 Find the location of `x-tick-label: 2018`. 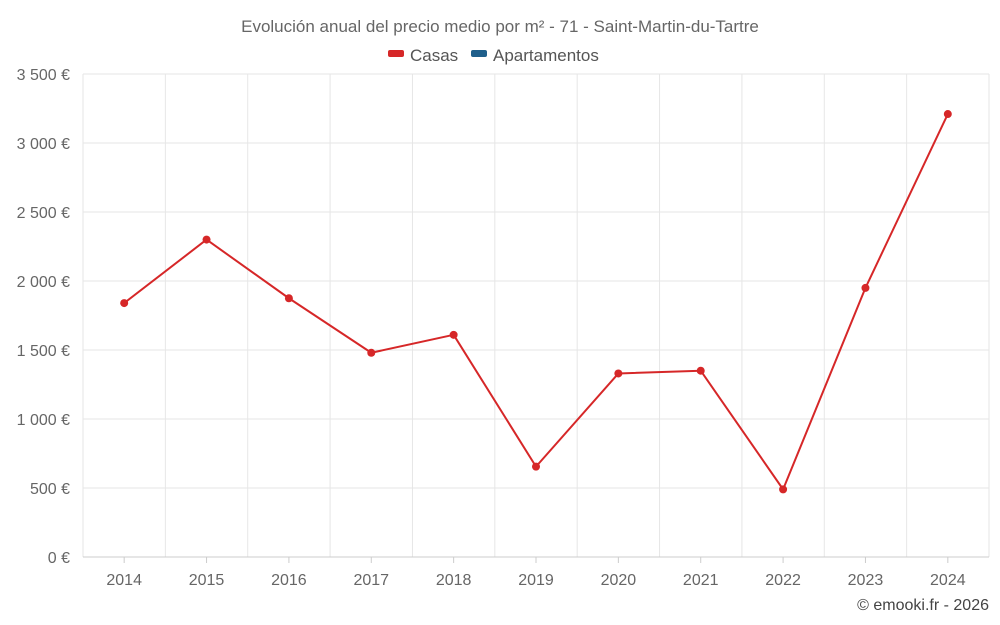

x-tick-label: 2018 is located at coordinates (454, 580).